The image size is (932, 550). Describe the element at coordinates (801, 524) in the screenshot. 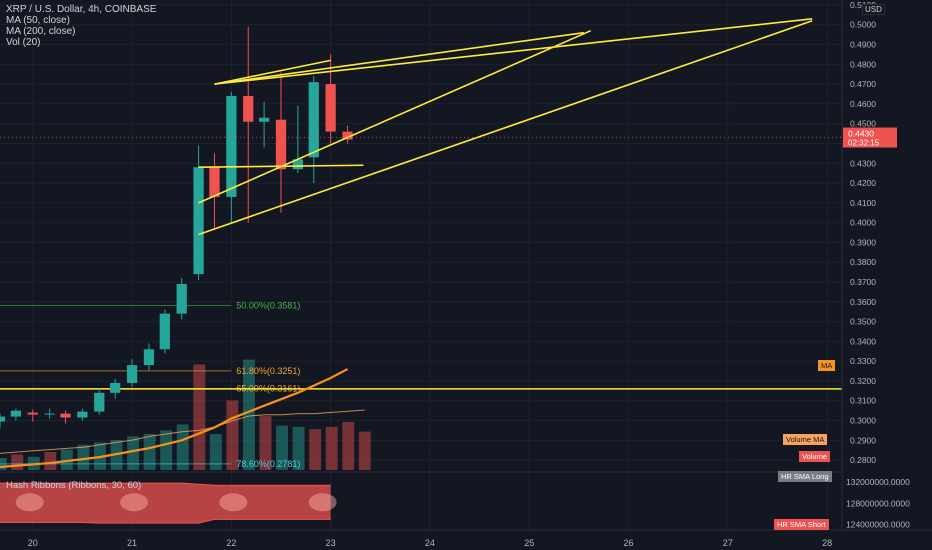

I see `hr-sma-short-tag: HR SMA Short` at that location.